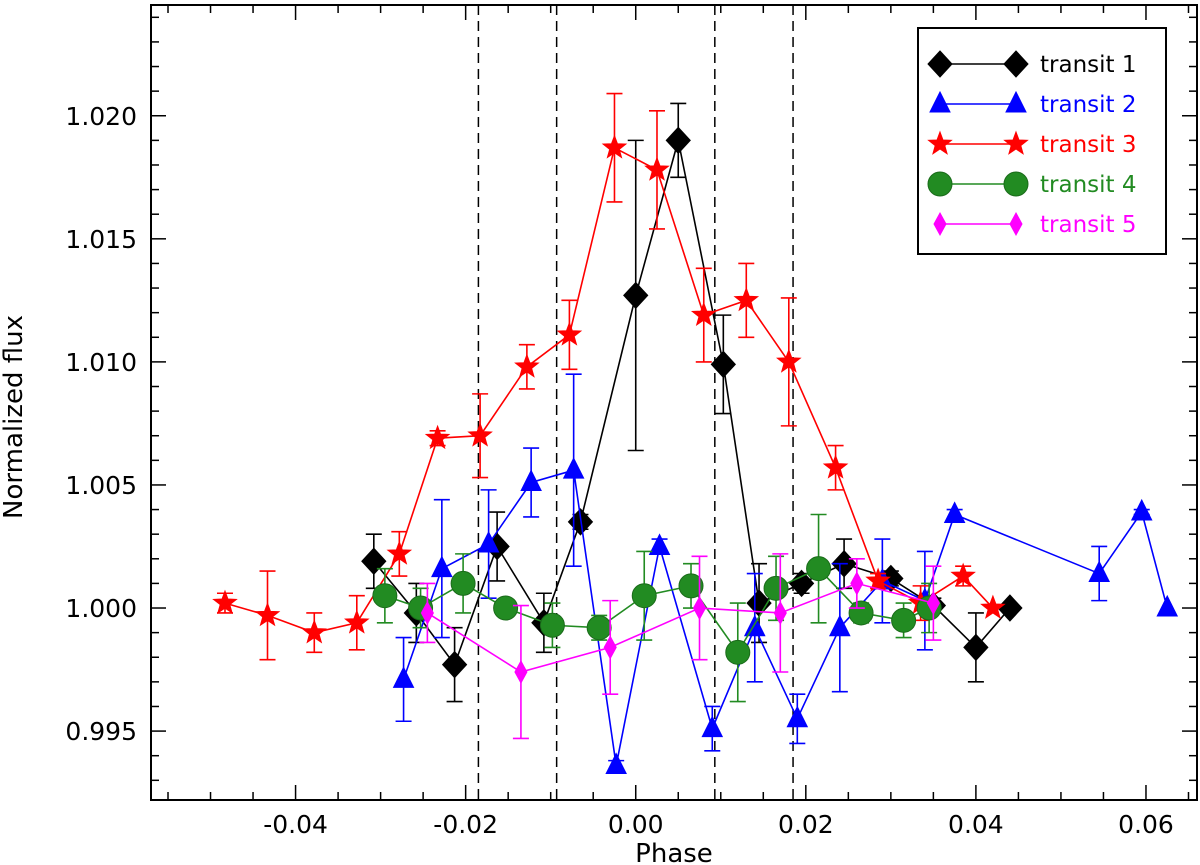  I want to click on y-axis-title: Normalized flux, so click(14, 417).